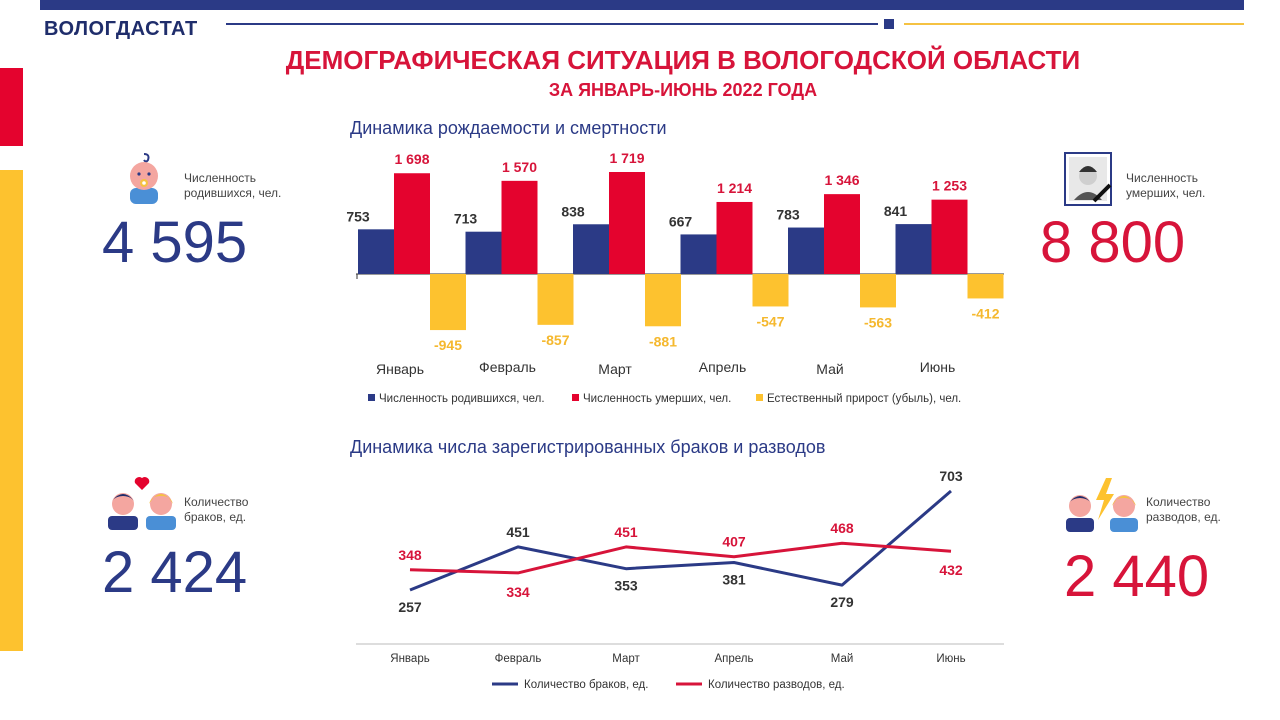 This screenshot has height=720, width=1280. Describe the element at coordinates (864, 399) in the screenshot. I see `bar-legend-label: Естественный прирост (убыль), чел.` at that location.